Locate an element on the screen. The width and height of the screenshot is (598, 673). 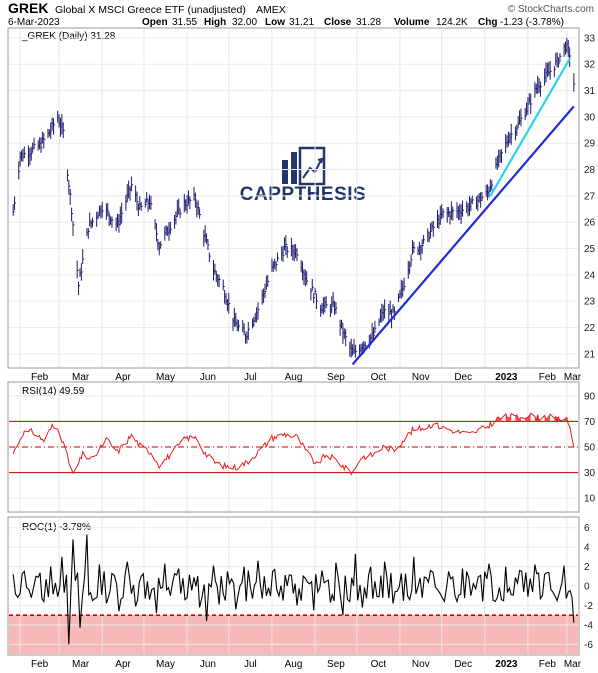
price-legend: _GREK (Daily) 31.28 is located at coordinates (68, 36).